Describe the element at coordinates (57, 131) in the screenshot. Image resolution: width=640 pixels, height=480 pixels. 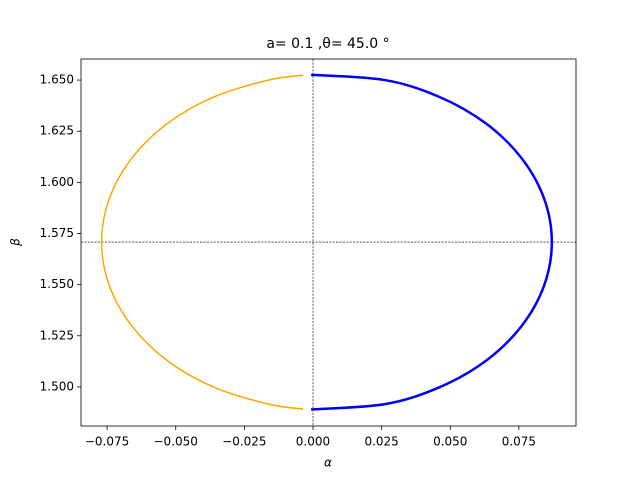
I see `y-tick-label: 1.625` at that location.